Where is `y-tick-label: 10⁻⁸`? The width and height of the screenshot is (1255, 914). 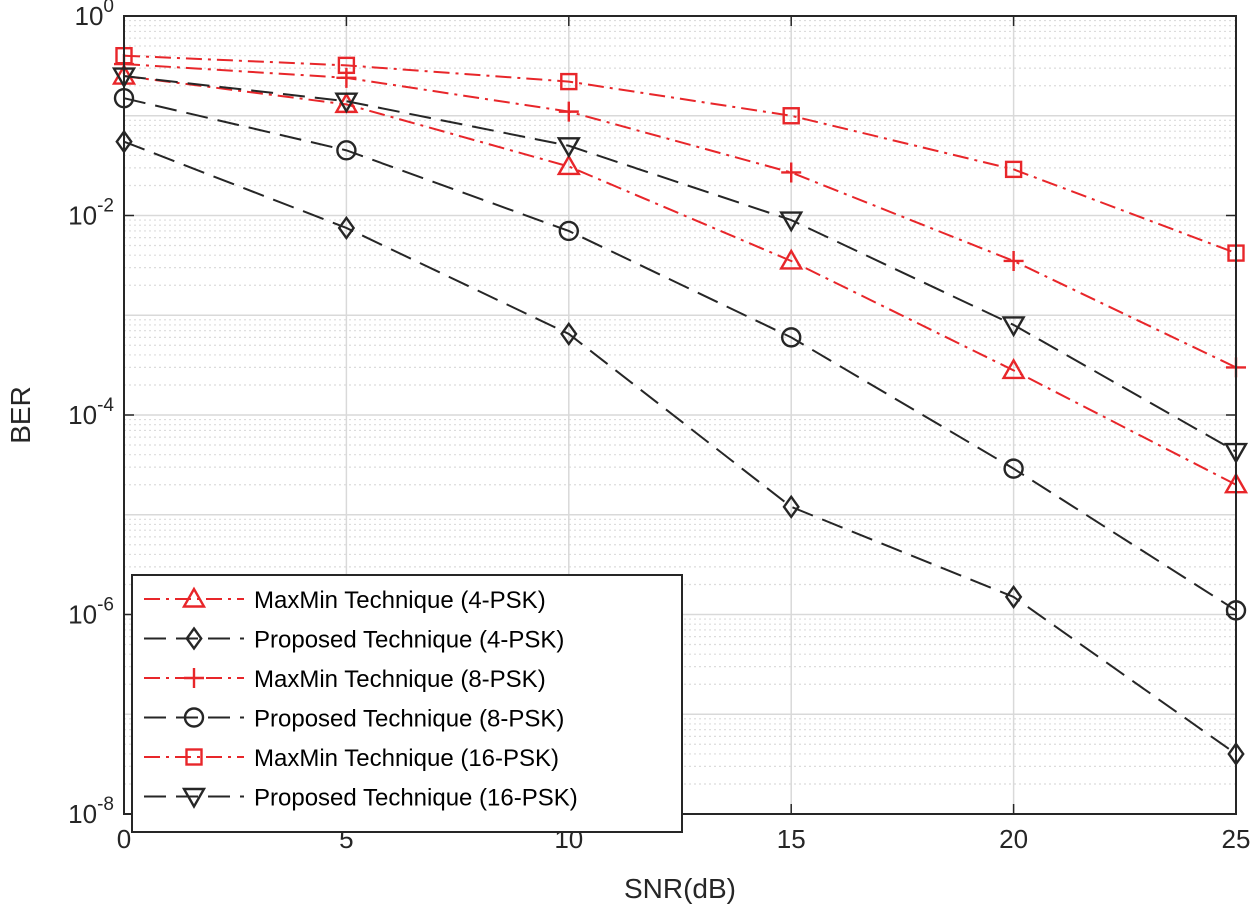
y-tick-label: 10⁻⁸ is located at coordinates (91, 811).